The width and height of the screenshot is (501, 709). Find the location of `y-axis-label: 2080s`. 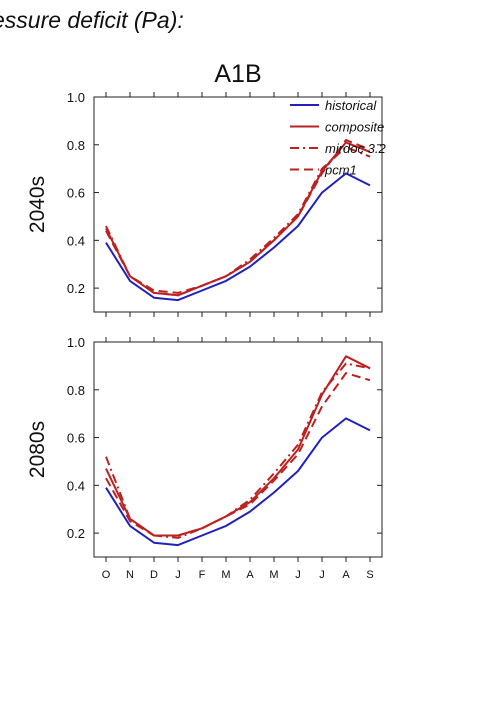

y-axis-label: 2080s is located at coordinates (37, 449).